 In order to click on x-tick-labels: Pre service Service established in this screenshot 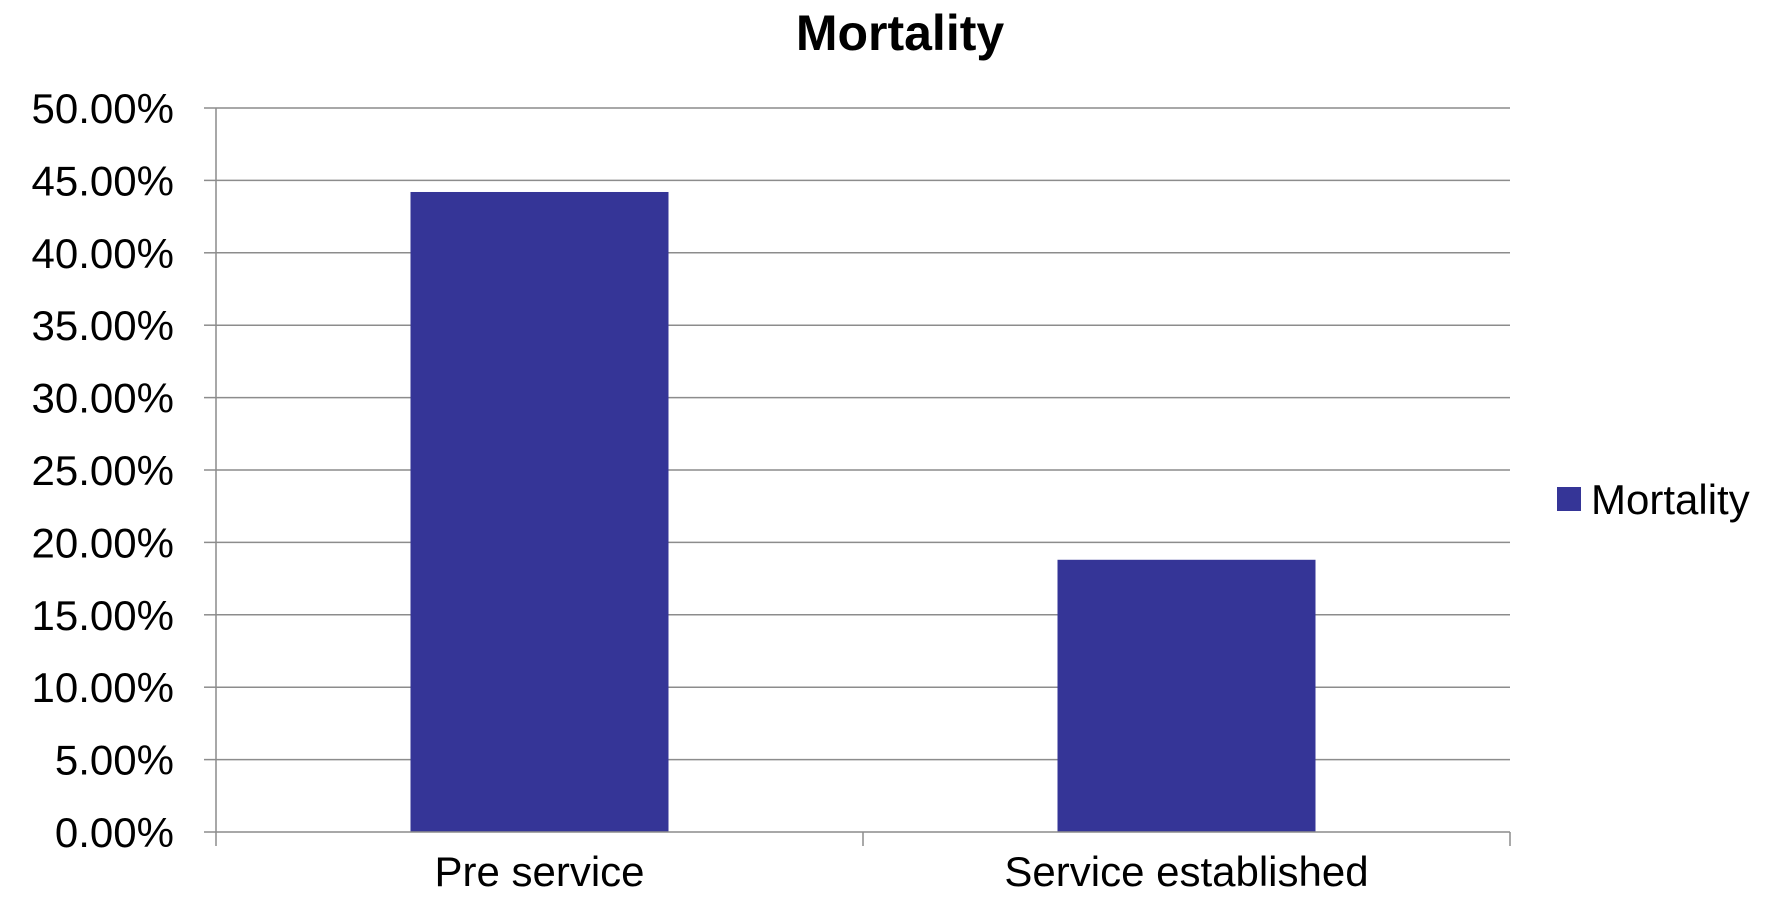, I will do `click(901, 871)`.